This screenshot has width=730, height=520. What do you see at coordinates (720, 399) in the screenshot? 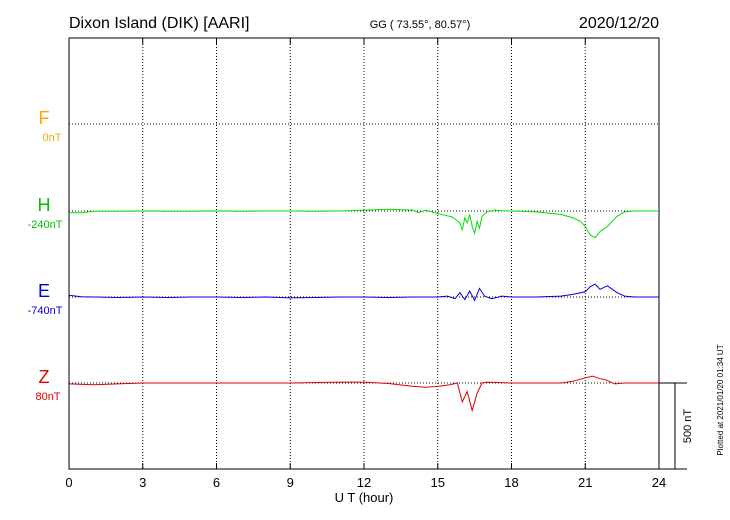
I see `plotted-timestamp: Plotted at 2021/01/20 01:34 UT` at bounding box center [720, 399].